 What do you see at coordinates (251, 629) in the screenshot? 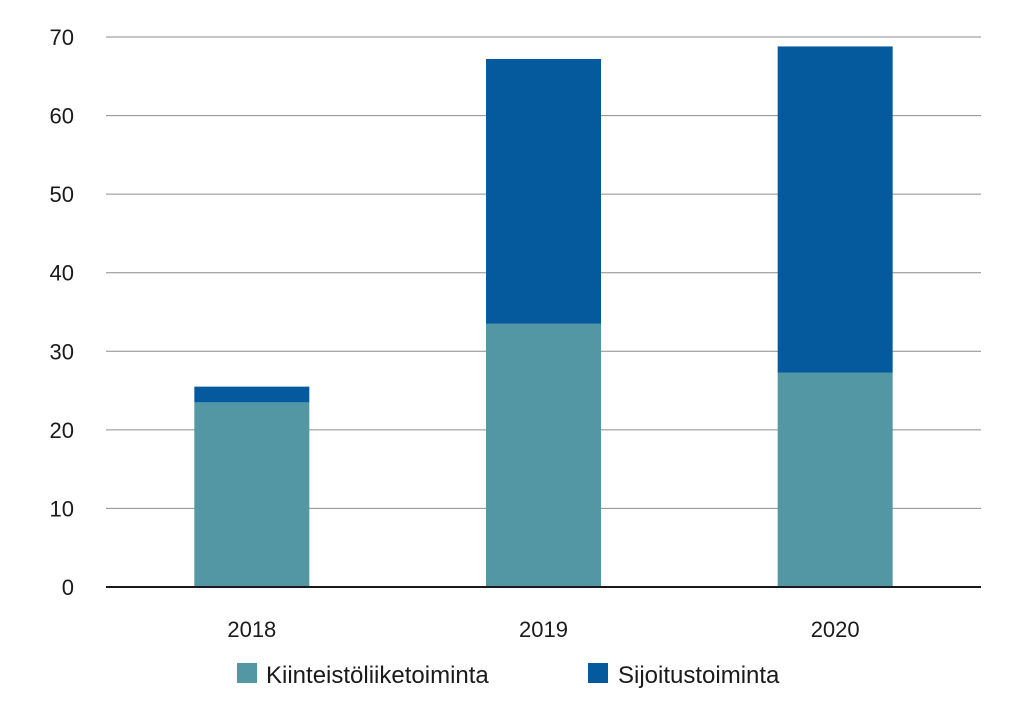
I see `x-tick-label: 2018` at bounding box center [251, 629].